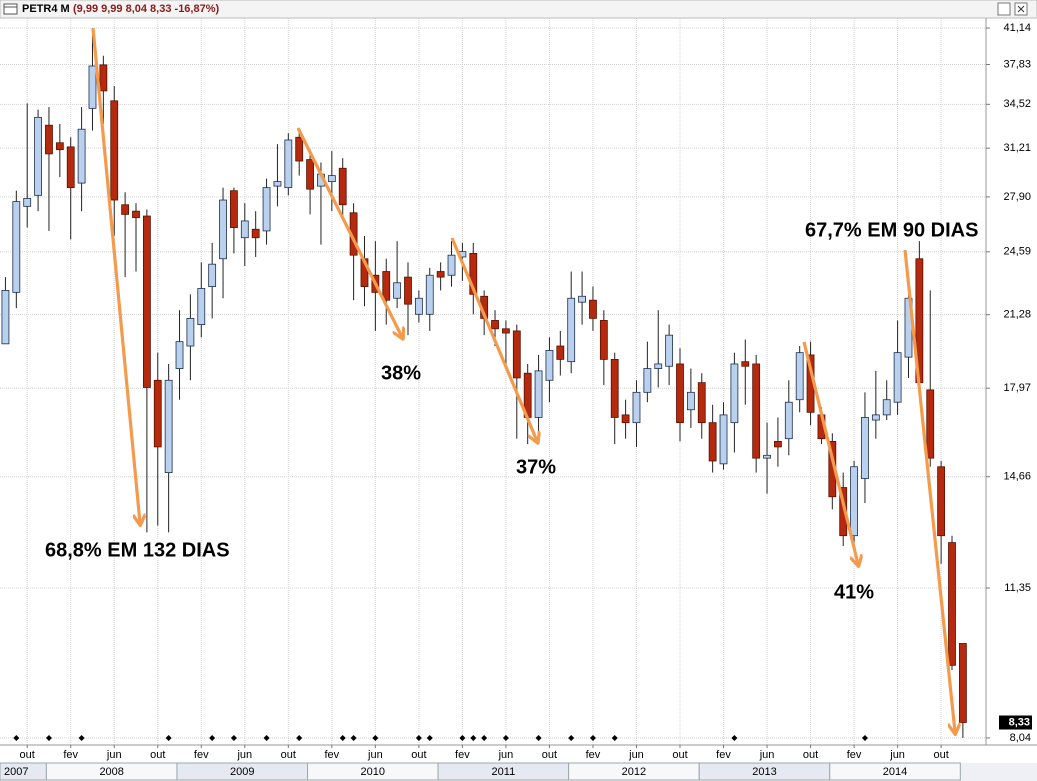 This screenshot has width=1037, height=781. What do you see at coordinates (504, 772) in the screenshot?
I see `year-label: 2011` at bounding box center [504, 772].